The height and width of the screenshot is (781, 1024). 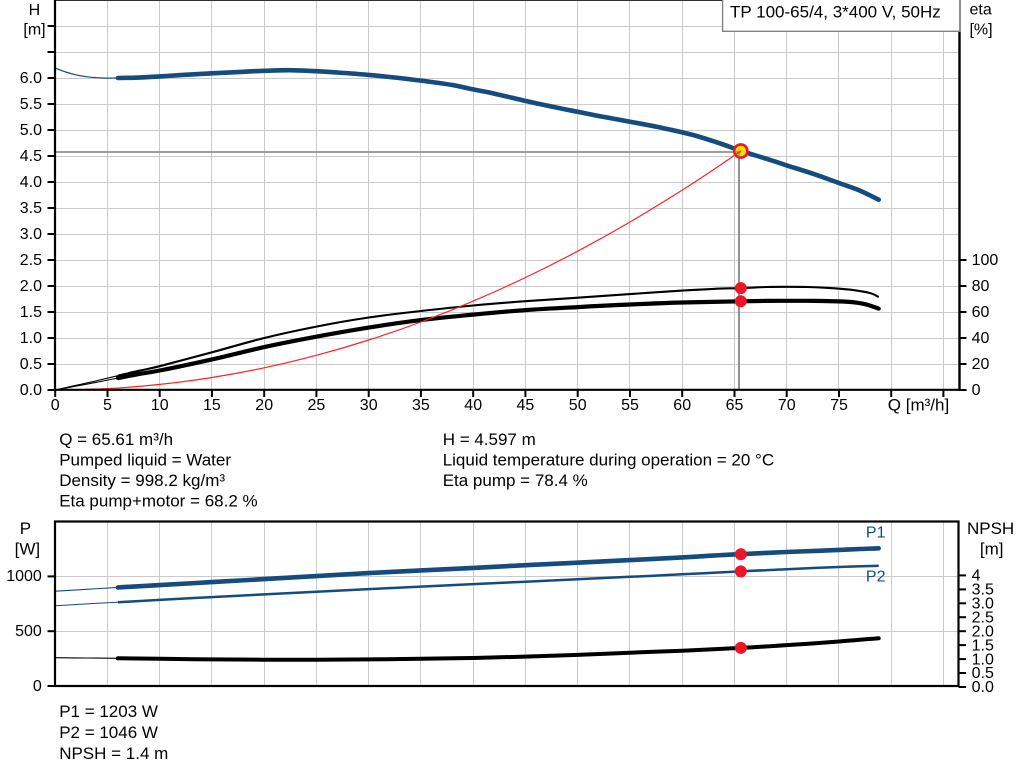 I want to click on svg-text: 75, so click(x=839, y=405).